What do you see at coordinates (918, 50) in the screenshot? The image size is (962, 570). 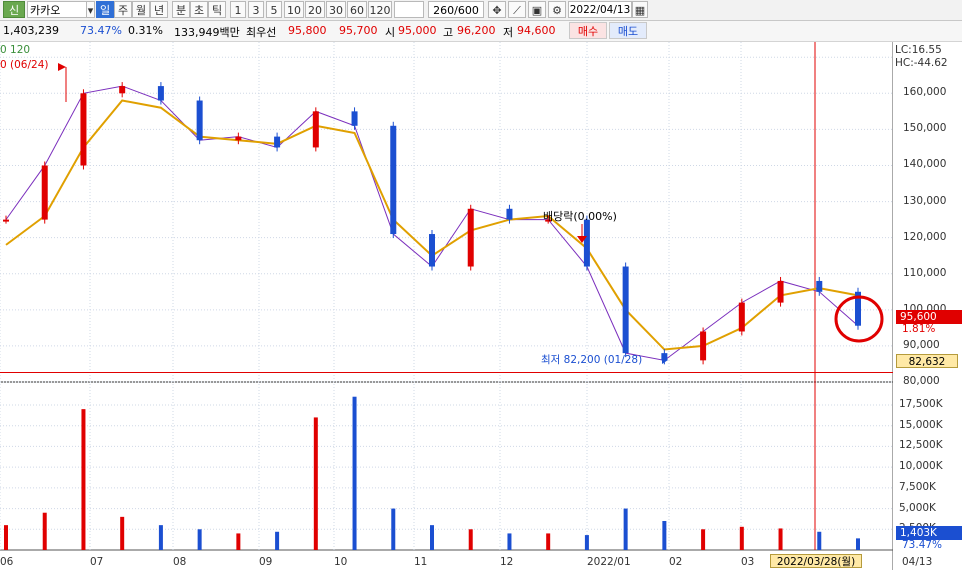 I see `lc-label: LC:16.55` at bounding box center [918, 50].